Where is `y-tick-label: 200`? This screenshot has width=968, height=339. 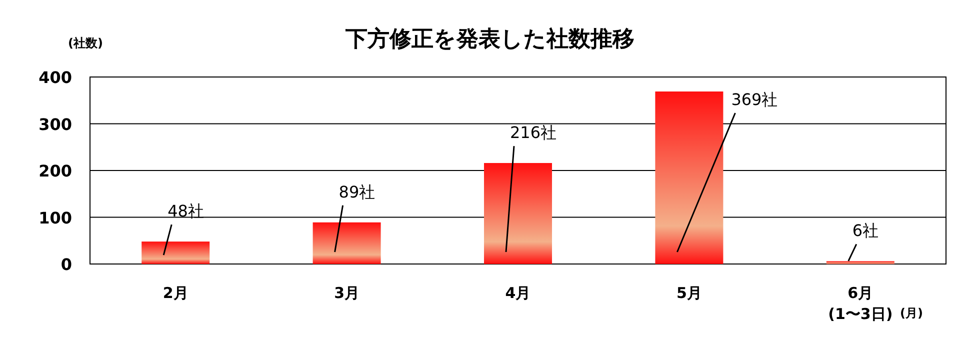
y-tick-label: 200 is located at coordinates (55, 171).